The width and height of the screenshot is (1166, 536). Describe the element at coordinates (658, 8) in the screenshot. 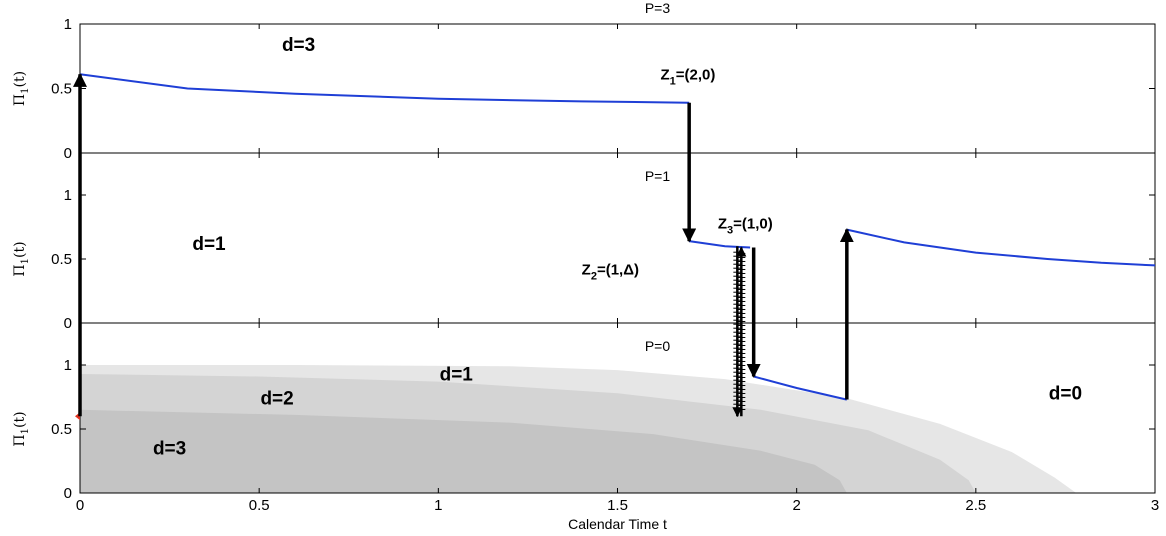

I see `panel-title-p3: P=3` at that location.